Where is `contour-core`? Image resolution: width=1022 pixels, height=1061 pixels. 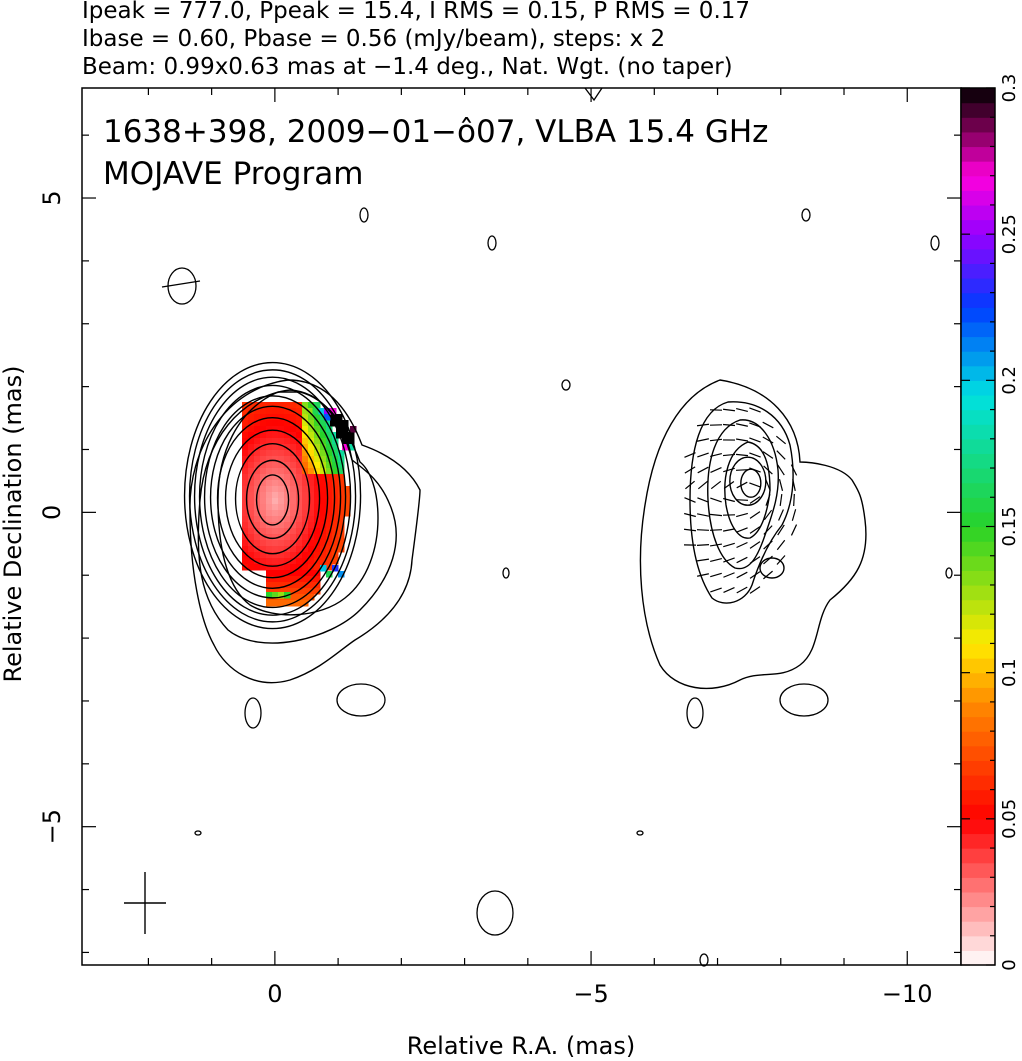 contour-core is located at coordinates (272, 497).